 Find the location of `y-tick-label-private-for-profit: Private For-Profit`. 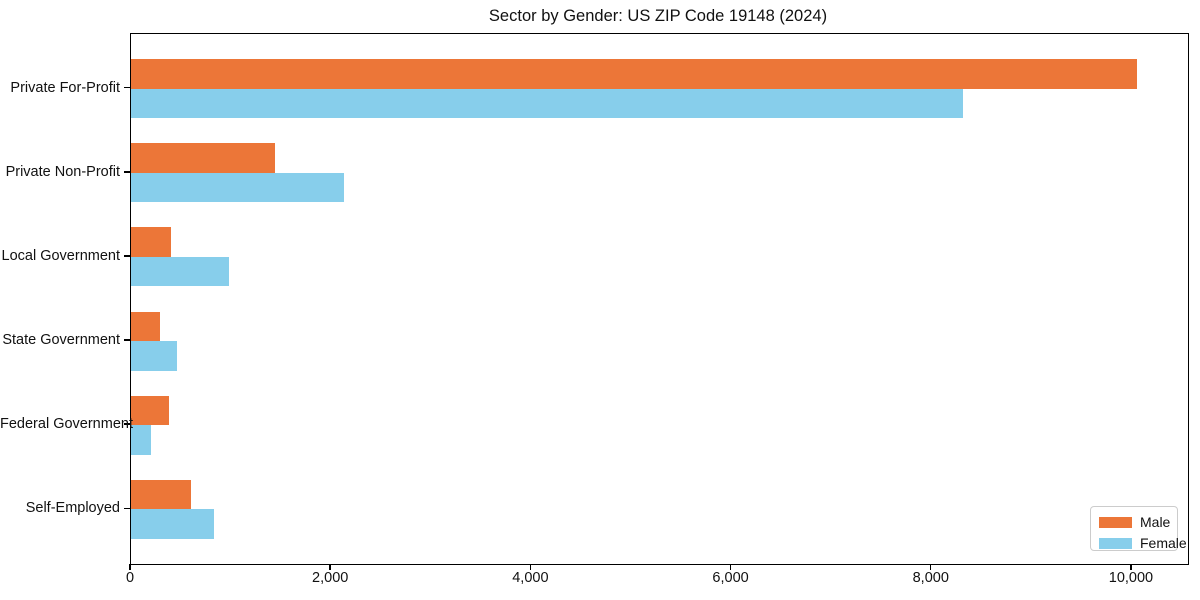

y-tick-label-private-for-profit: Private For-Profit is located at coordinates (65, 87).